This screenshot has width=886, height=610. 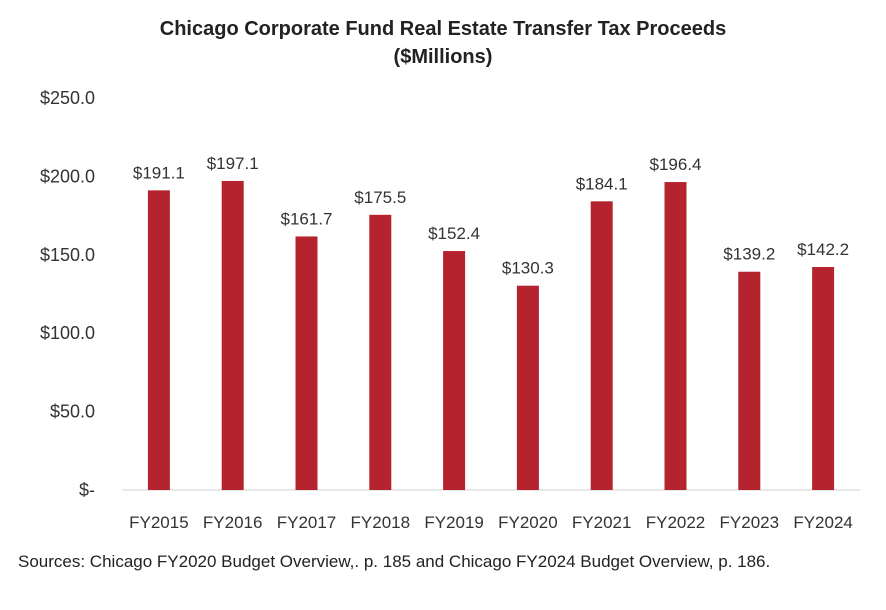 What do you see at coordinates (749, 254) in the screenshot?
I see `data-label: $139.2` at bounding box center [749, 254].